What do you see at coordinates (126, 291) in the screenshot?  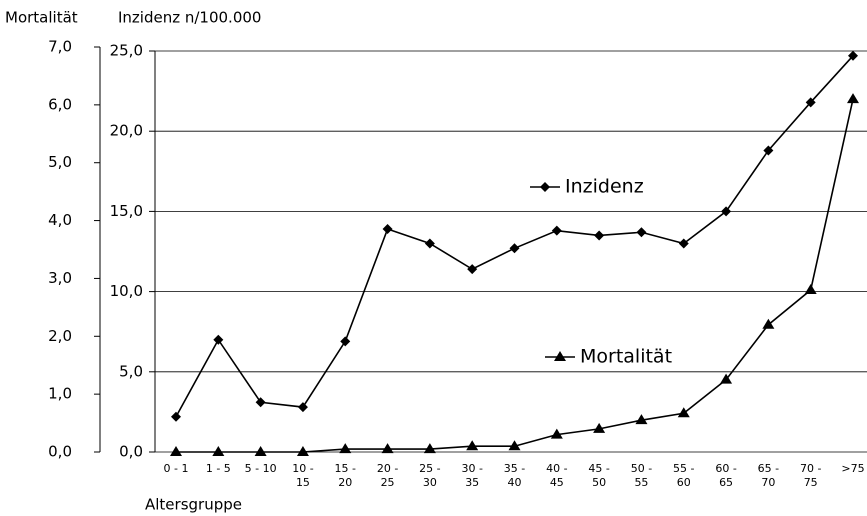 I see `y2-tick-label: 10,0` at bounding box center [126, 291].